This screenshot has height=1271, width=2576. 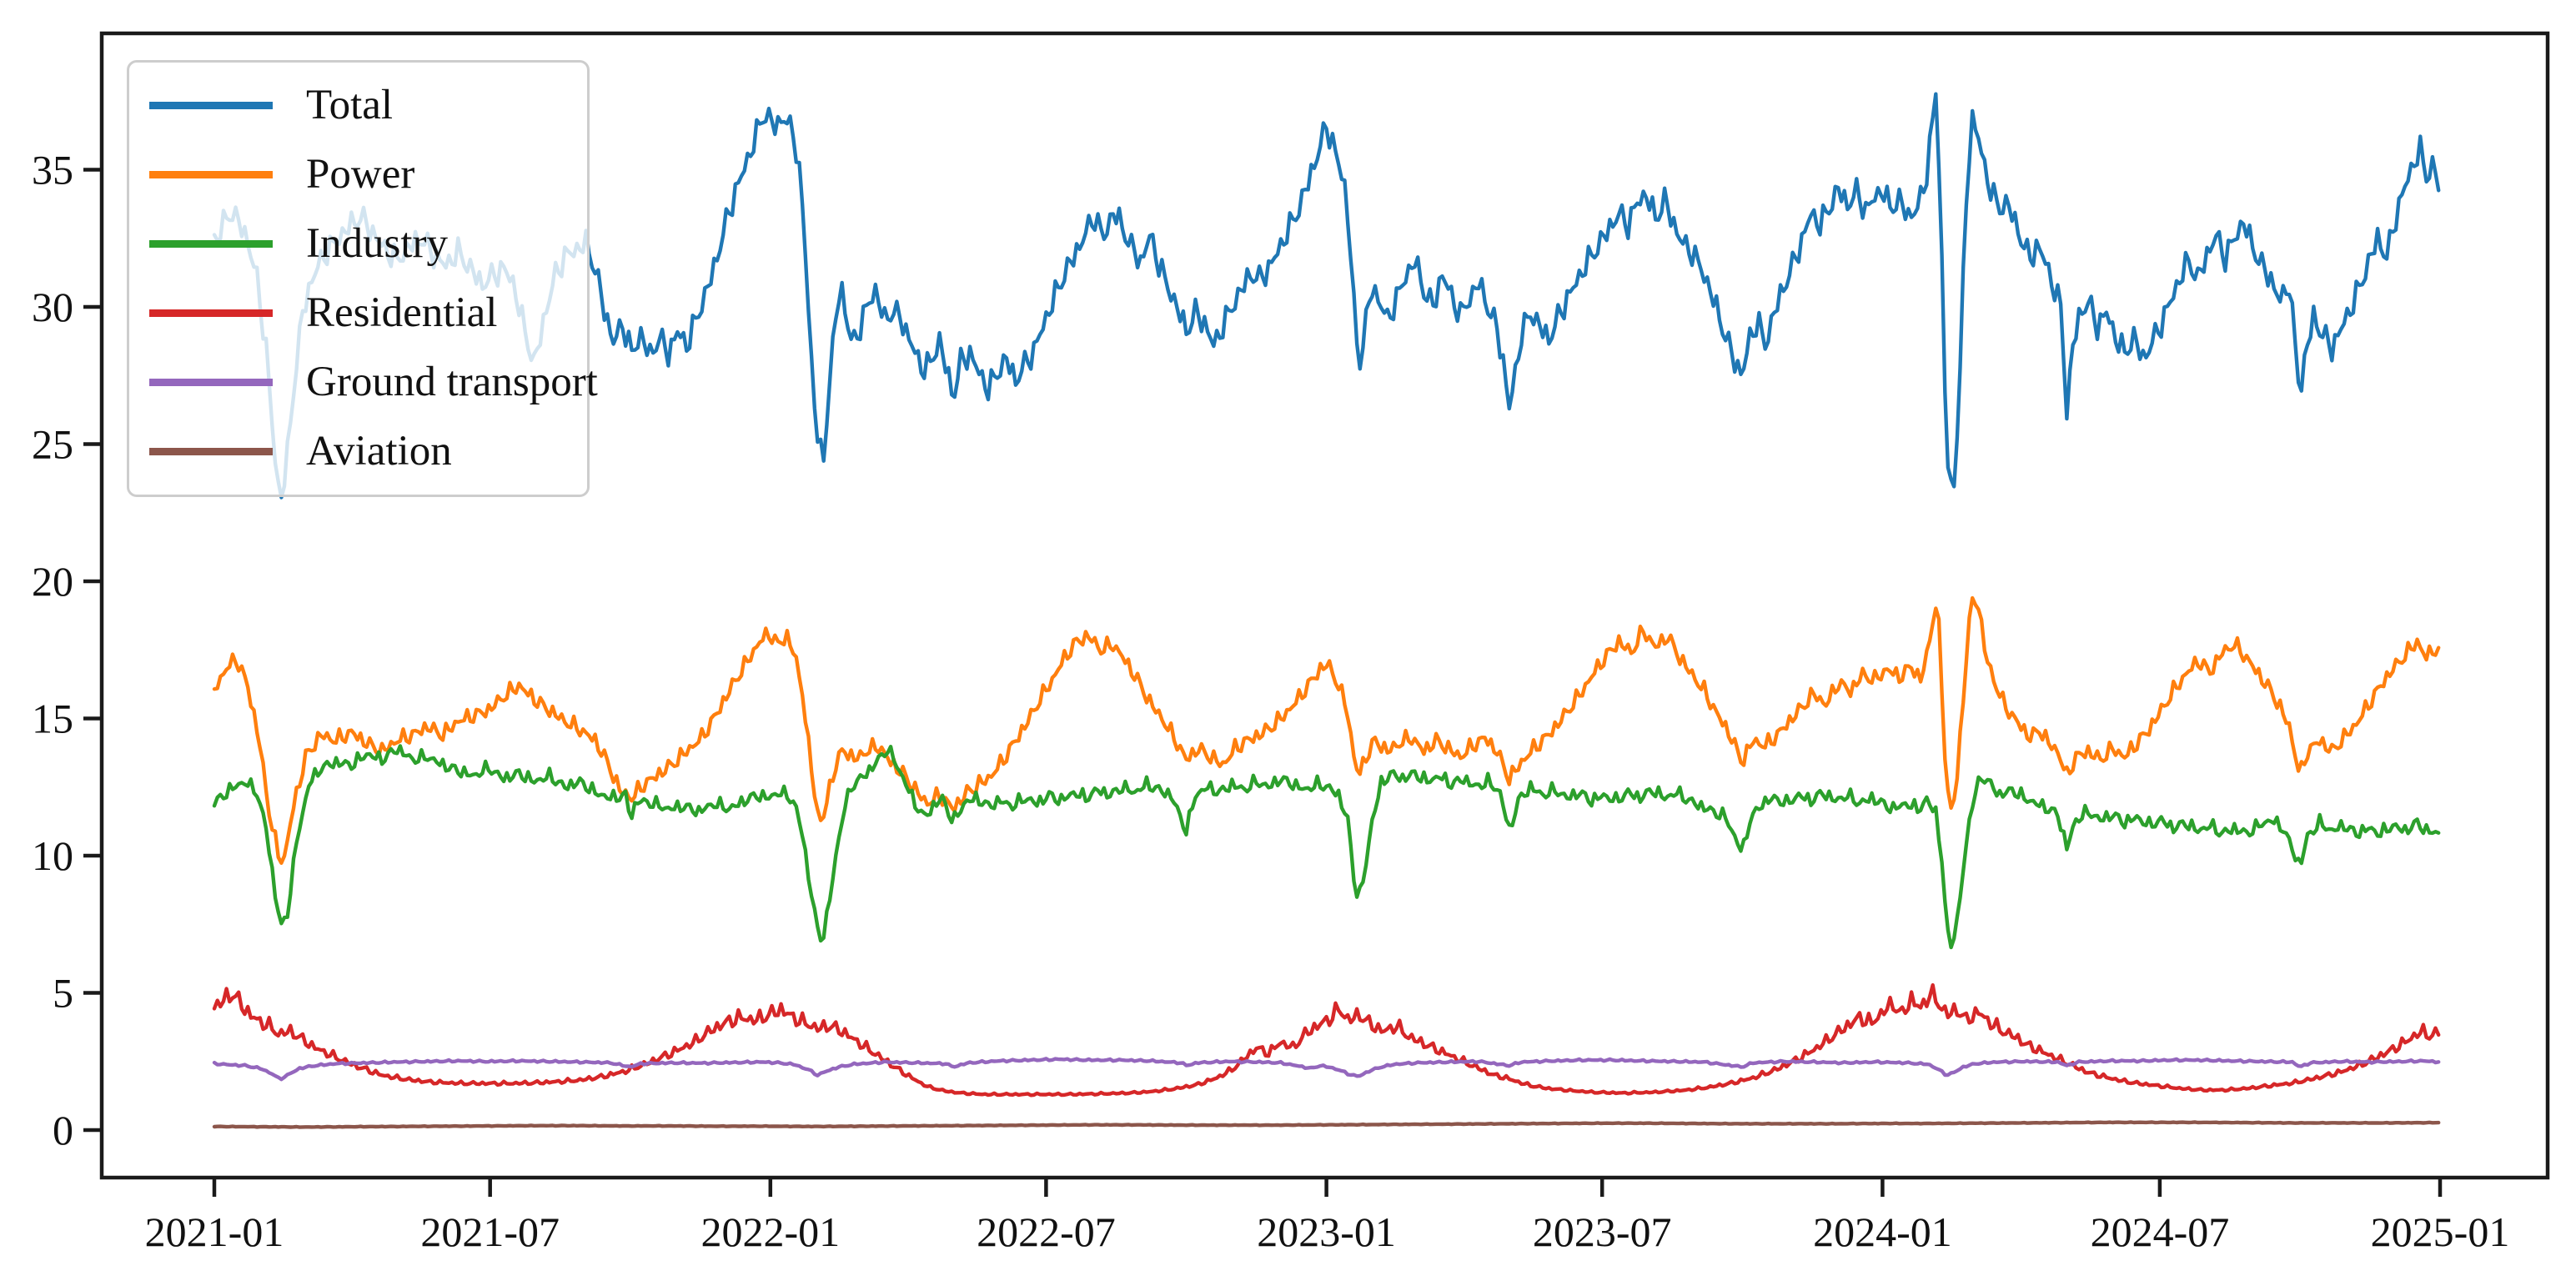 What do you see at coordinates (770, 1231) in the screenshot?
I see `svg-text: 2022-01` at bounding box center [770, 1231].